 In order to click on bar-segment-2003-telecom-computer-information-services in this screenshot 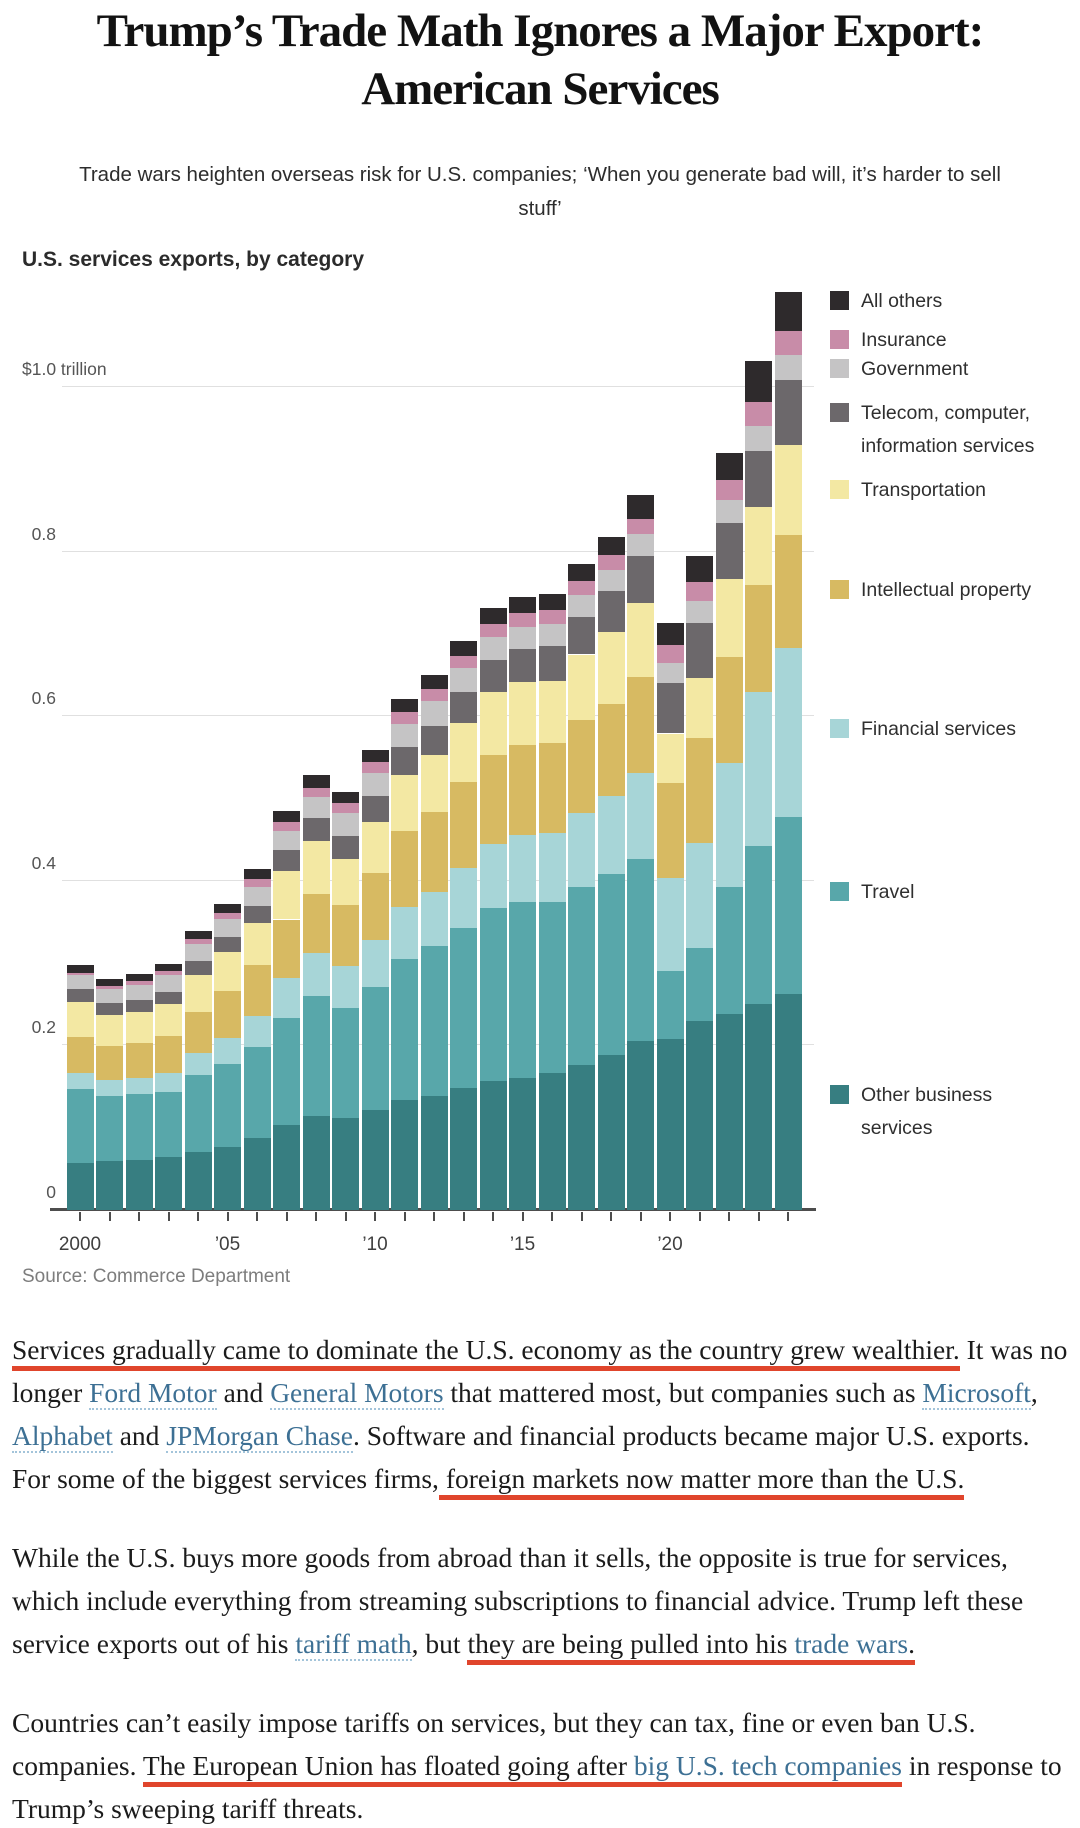, I will do `click(168, 998)`.